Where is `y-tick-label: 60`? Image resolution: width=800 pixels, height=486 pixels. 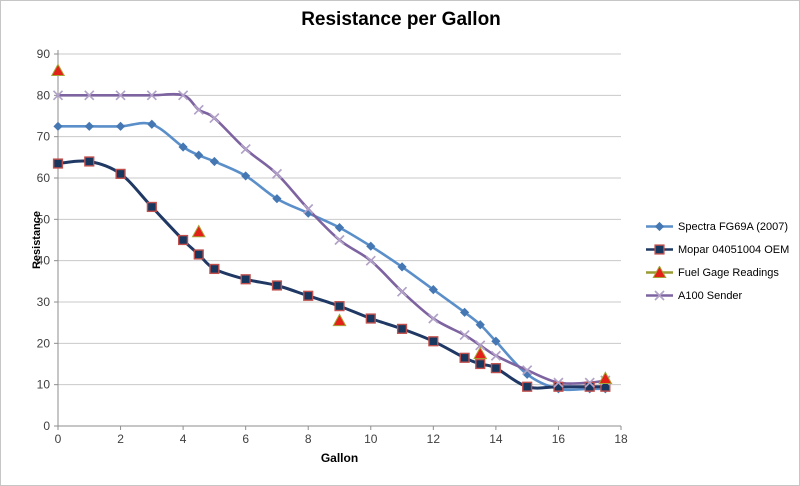 y-tick-label: 60 is located at coordinates (44, 178).